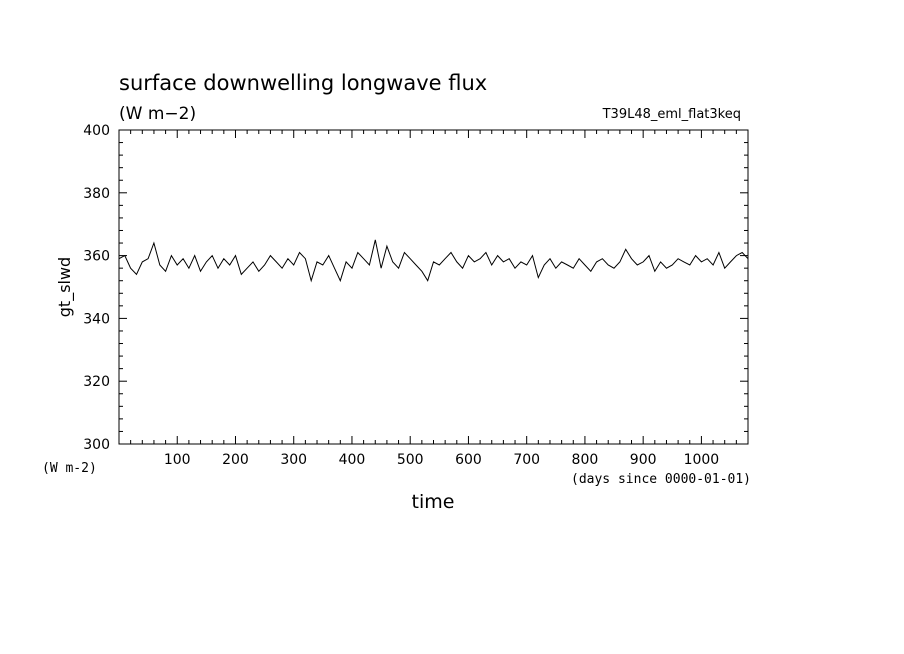  Describe the element at coordinates (441, 460) in the screenshot. I see `x-tick-labels: 100 200 300 400 500 600 700 800 900 1000` at that location.